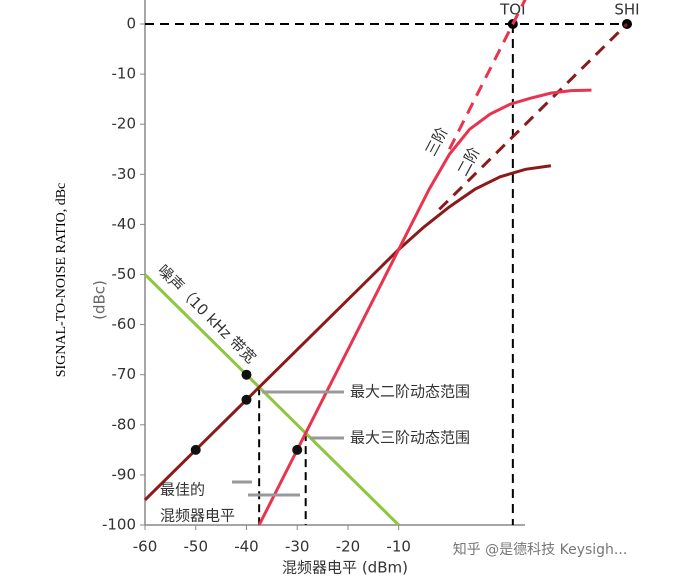 This screenshot has width=683, height=580. What do you see at coordinates (398, 547) in the screenshot?
I see `x-tick-label: -10` at bounding box center [398, 547].